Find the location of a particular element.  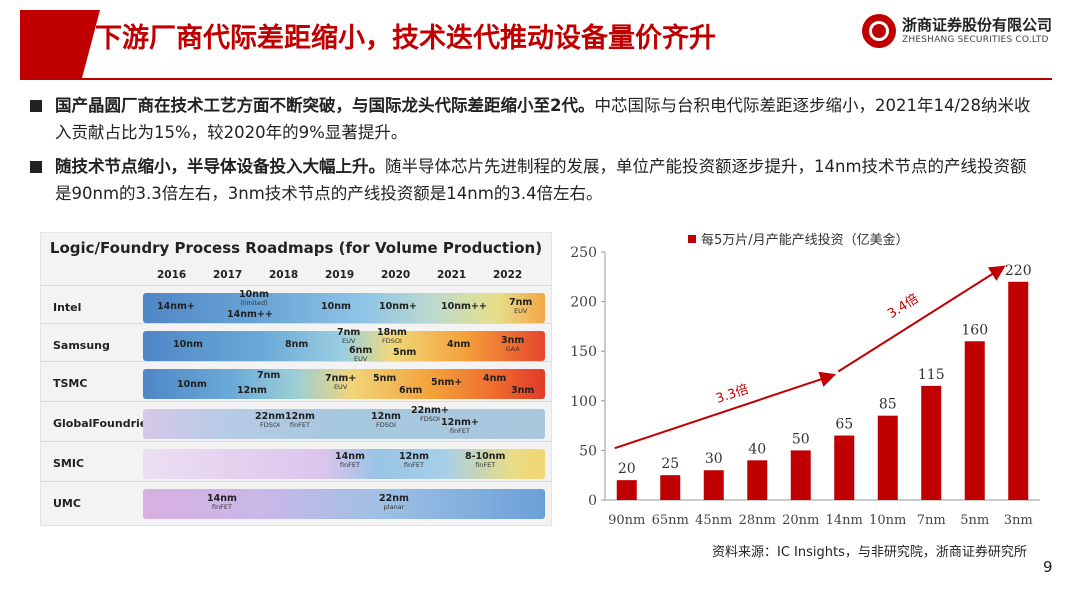

roadmap-node: 8nm is located at coordinates (297, 344).